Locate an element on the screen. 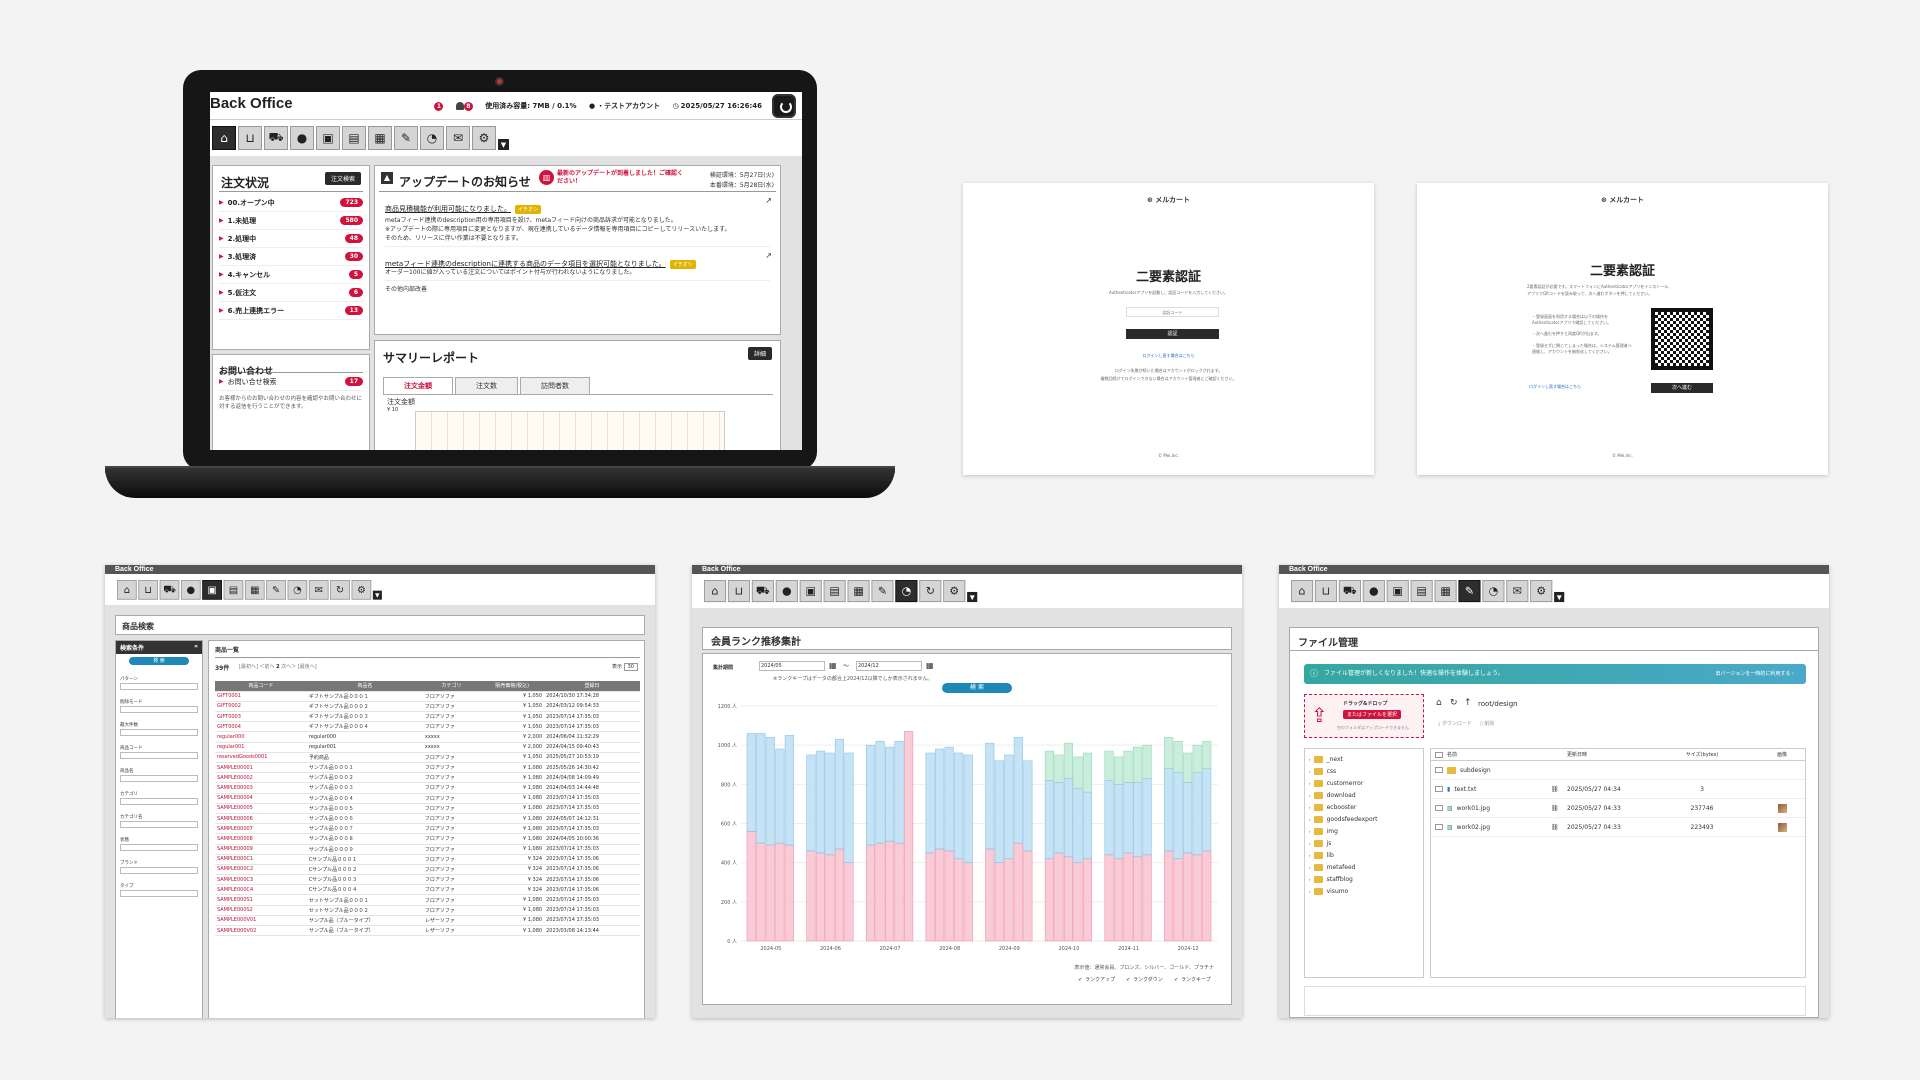 The width and height of the screenshot is (1920, 1080). bell-icon is located at coordinates (459, 106).